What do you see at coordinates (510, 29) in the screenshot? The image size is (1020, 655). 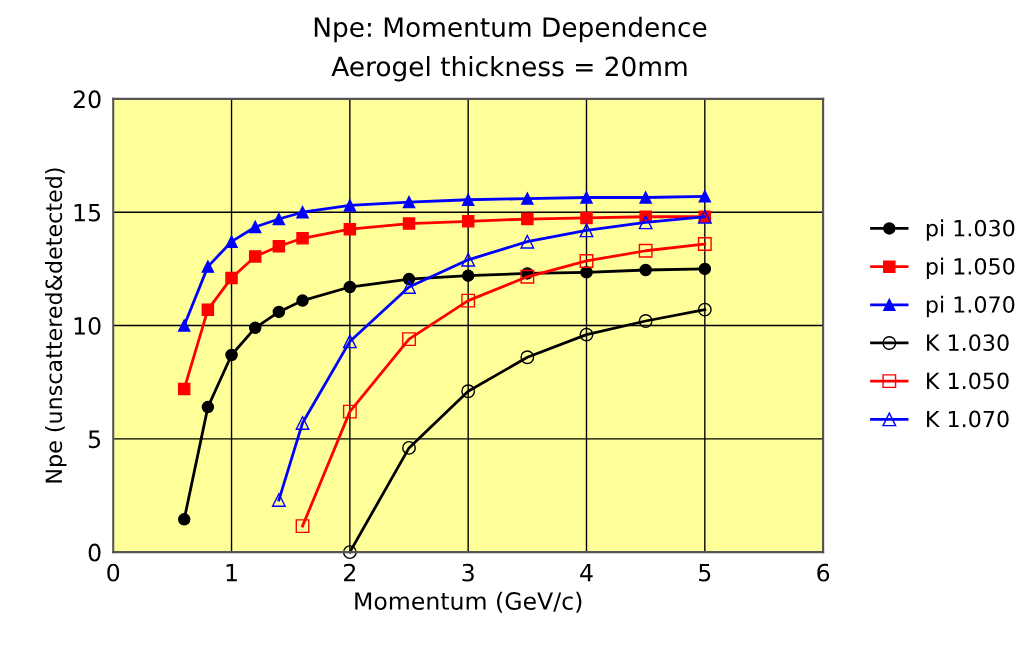 I see `chart-title: Npe: Momentum Dependence` at bounding box center [510, 29].